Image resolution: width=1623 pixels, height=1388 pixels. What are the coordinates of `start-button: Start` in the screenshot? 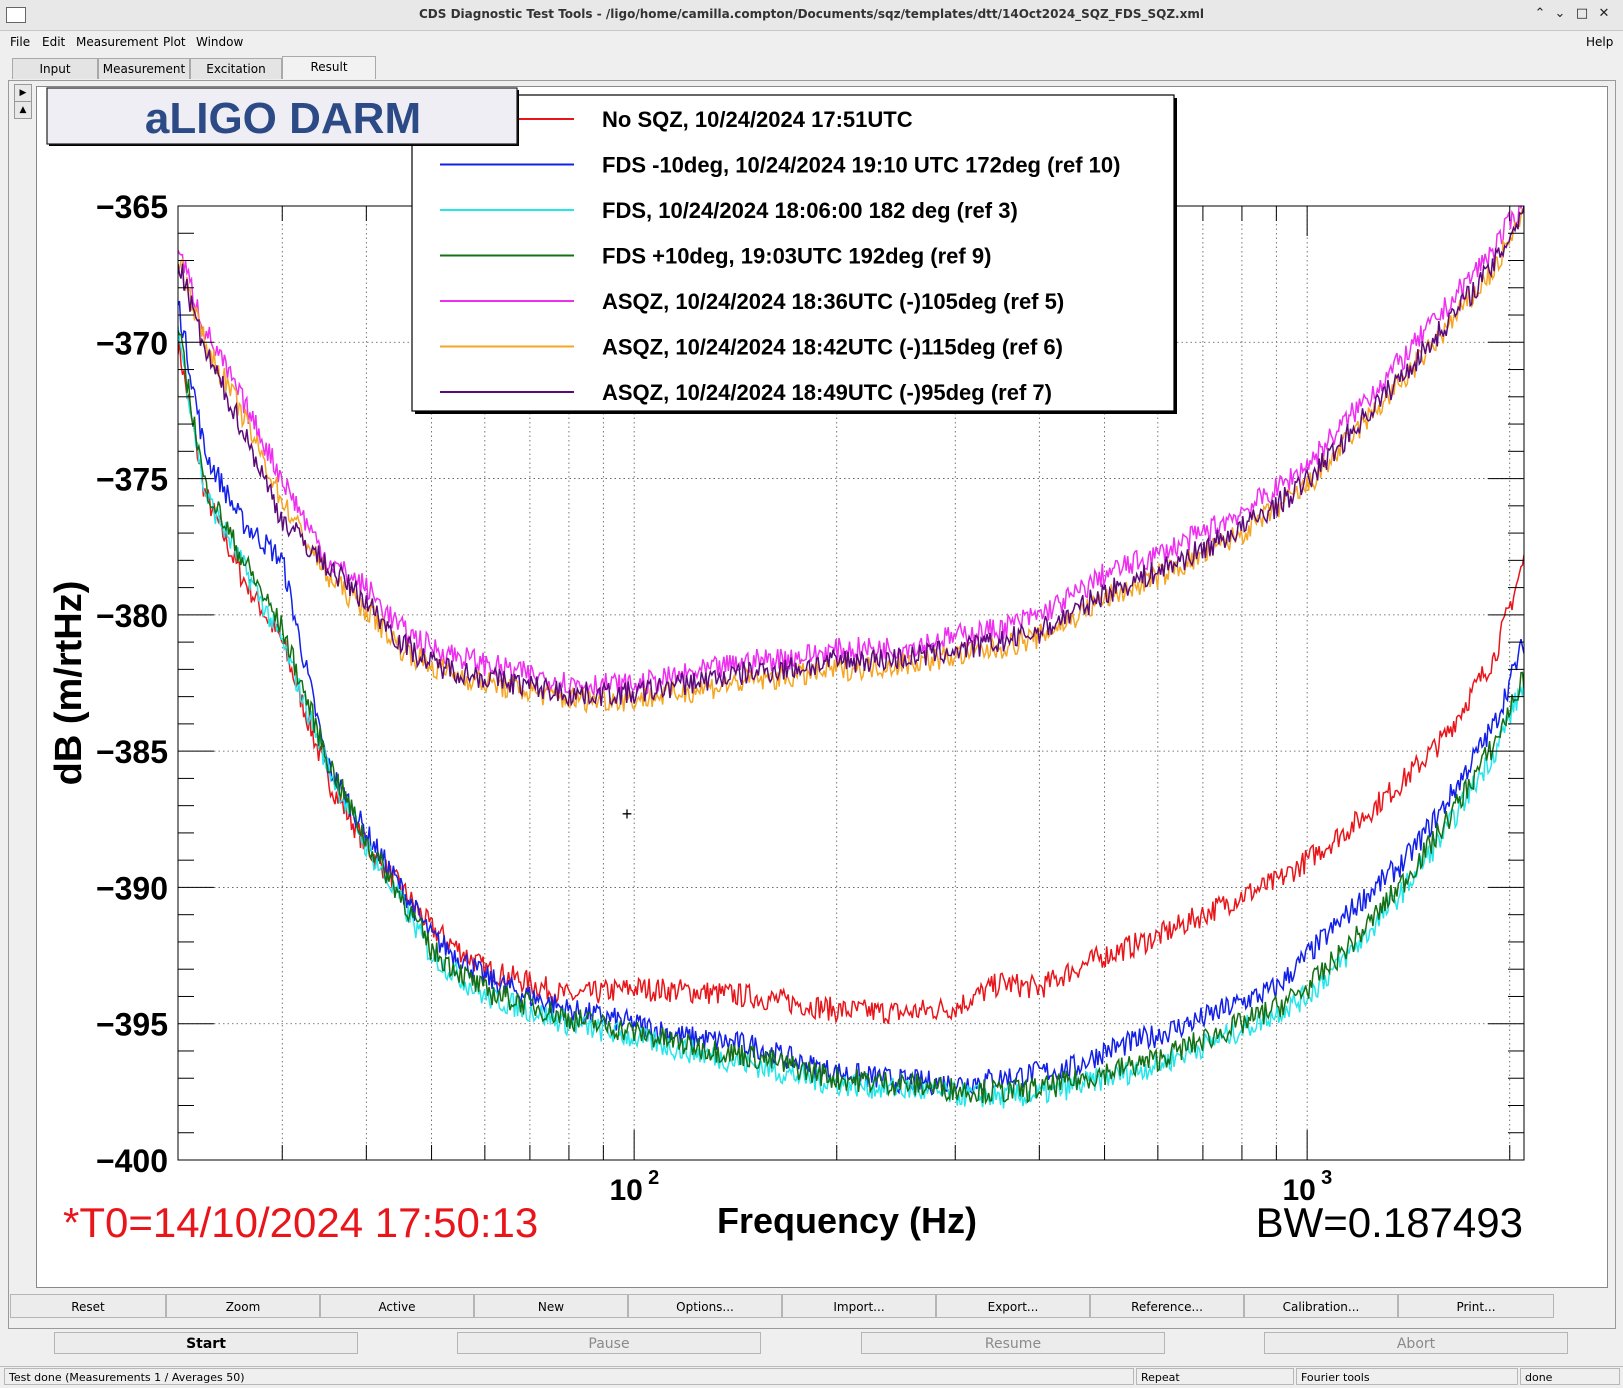 It's located at (206, 1343).